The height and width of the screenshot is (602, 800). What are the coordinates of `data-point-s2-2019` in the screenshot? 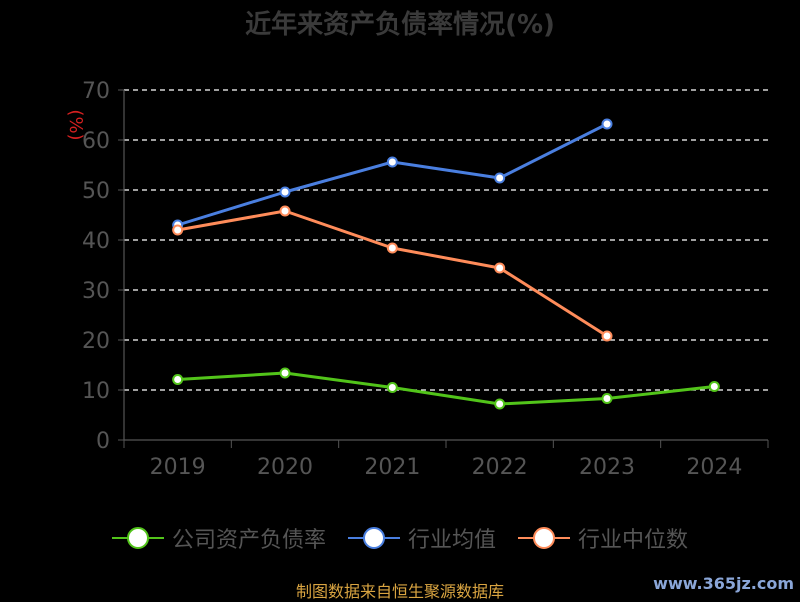 It's located at (178, 230).